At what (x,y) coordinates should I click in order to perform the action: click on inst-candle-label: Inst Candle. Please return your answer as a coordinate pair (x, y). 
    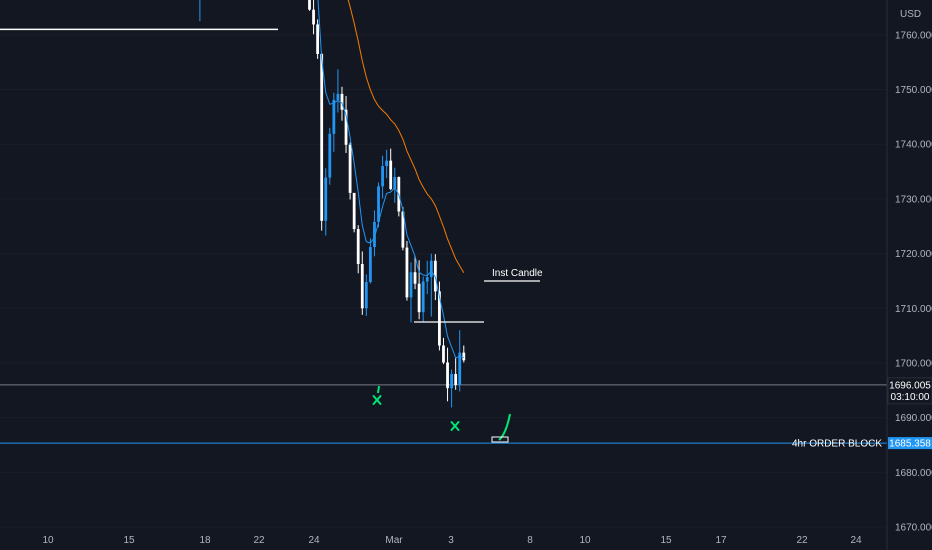
    Looking at the image, I should click on (517, 273).